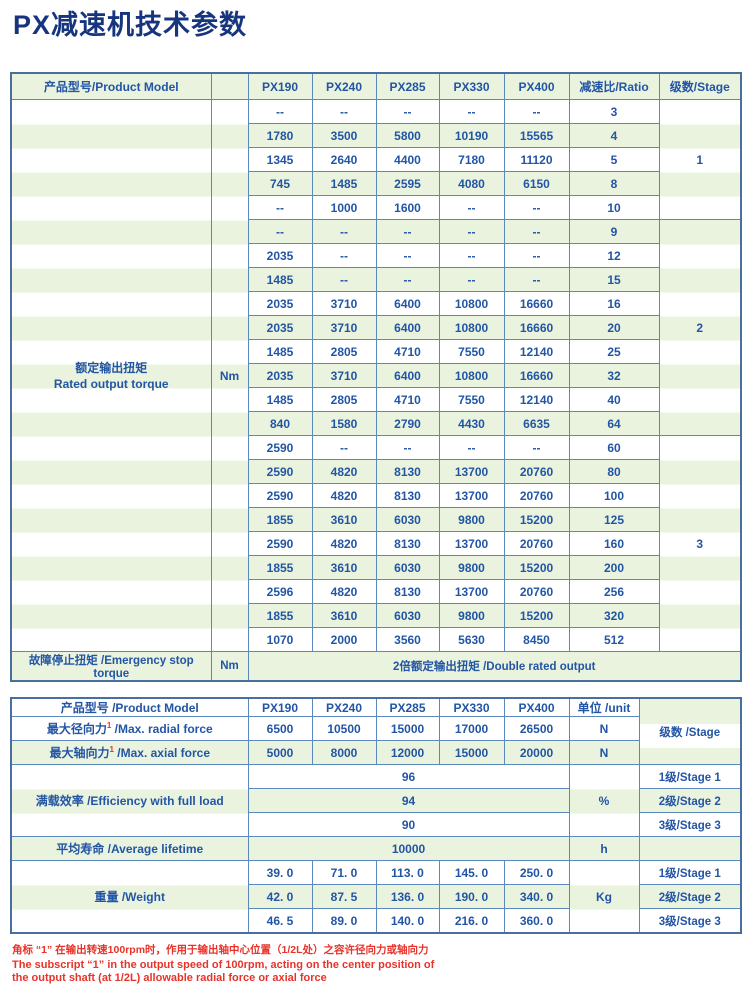 The width and height of the screenshot is (750, 992). Describe the element at coordinates (536, 471) in the screenshot. I see `torque-value: 20760` at that location.